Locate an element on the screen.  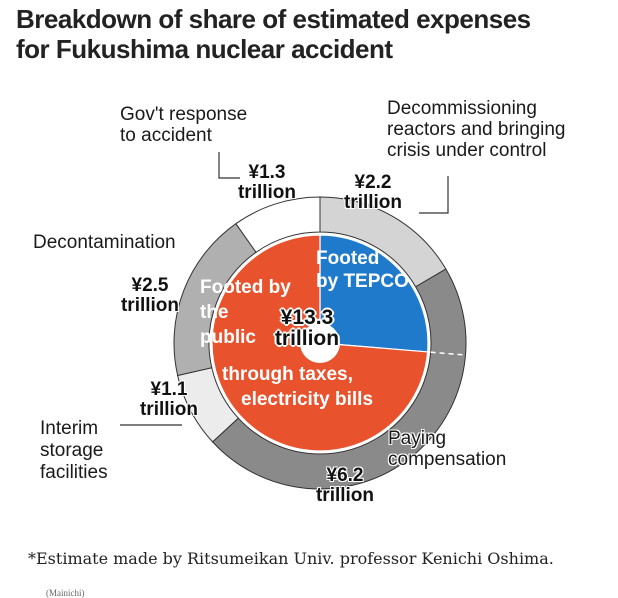
label-decontamination: Decontamination is located at coordinates (104, 242).